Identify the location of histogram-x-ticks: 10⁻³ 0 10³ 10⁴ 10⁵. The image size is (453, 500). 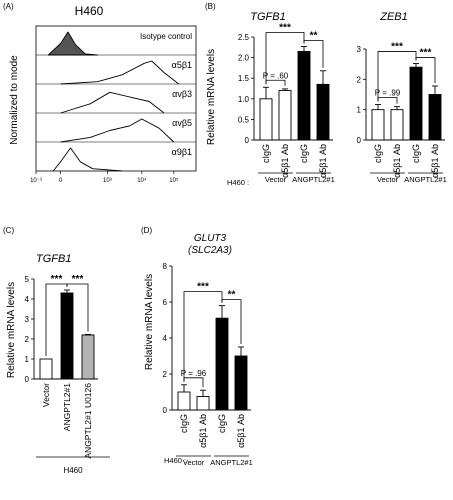
(104, 177).